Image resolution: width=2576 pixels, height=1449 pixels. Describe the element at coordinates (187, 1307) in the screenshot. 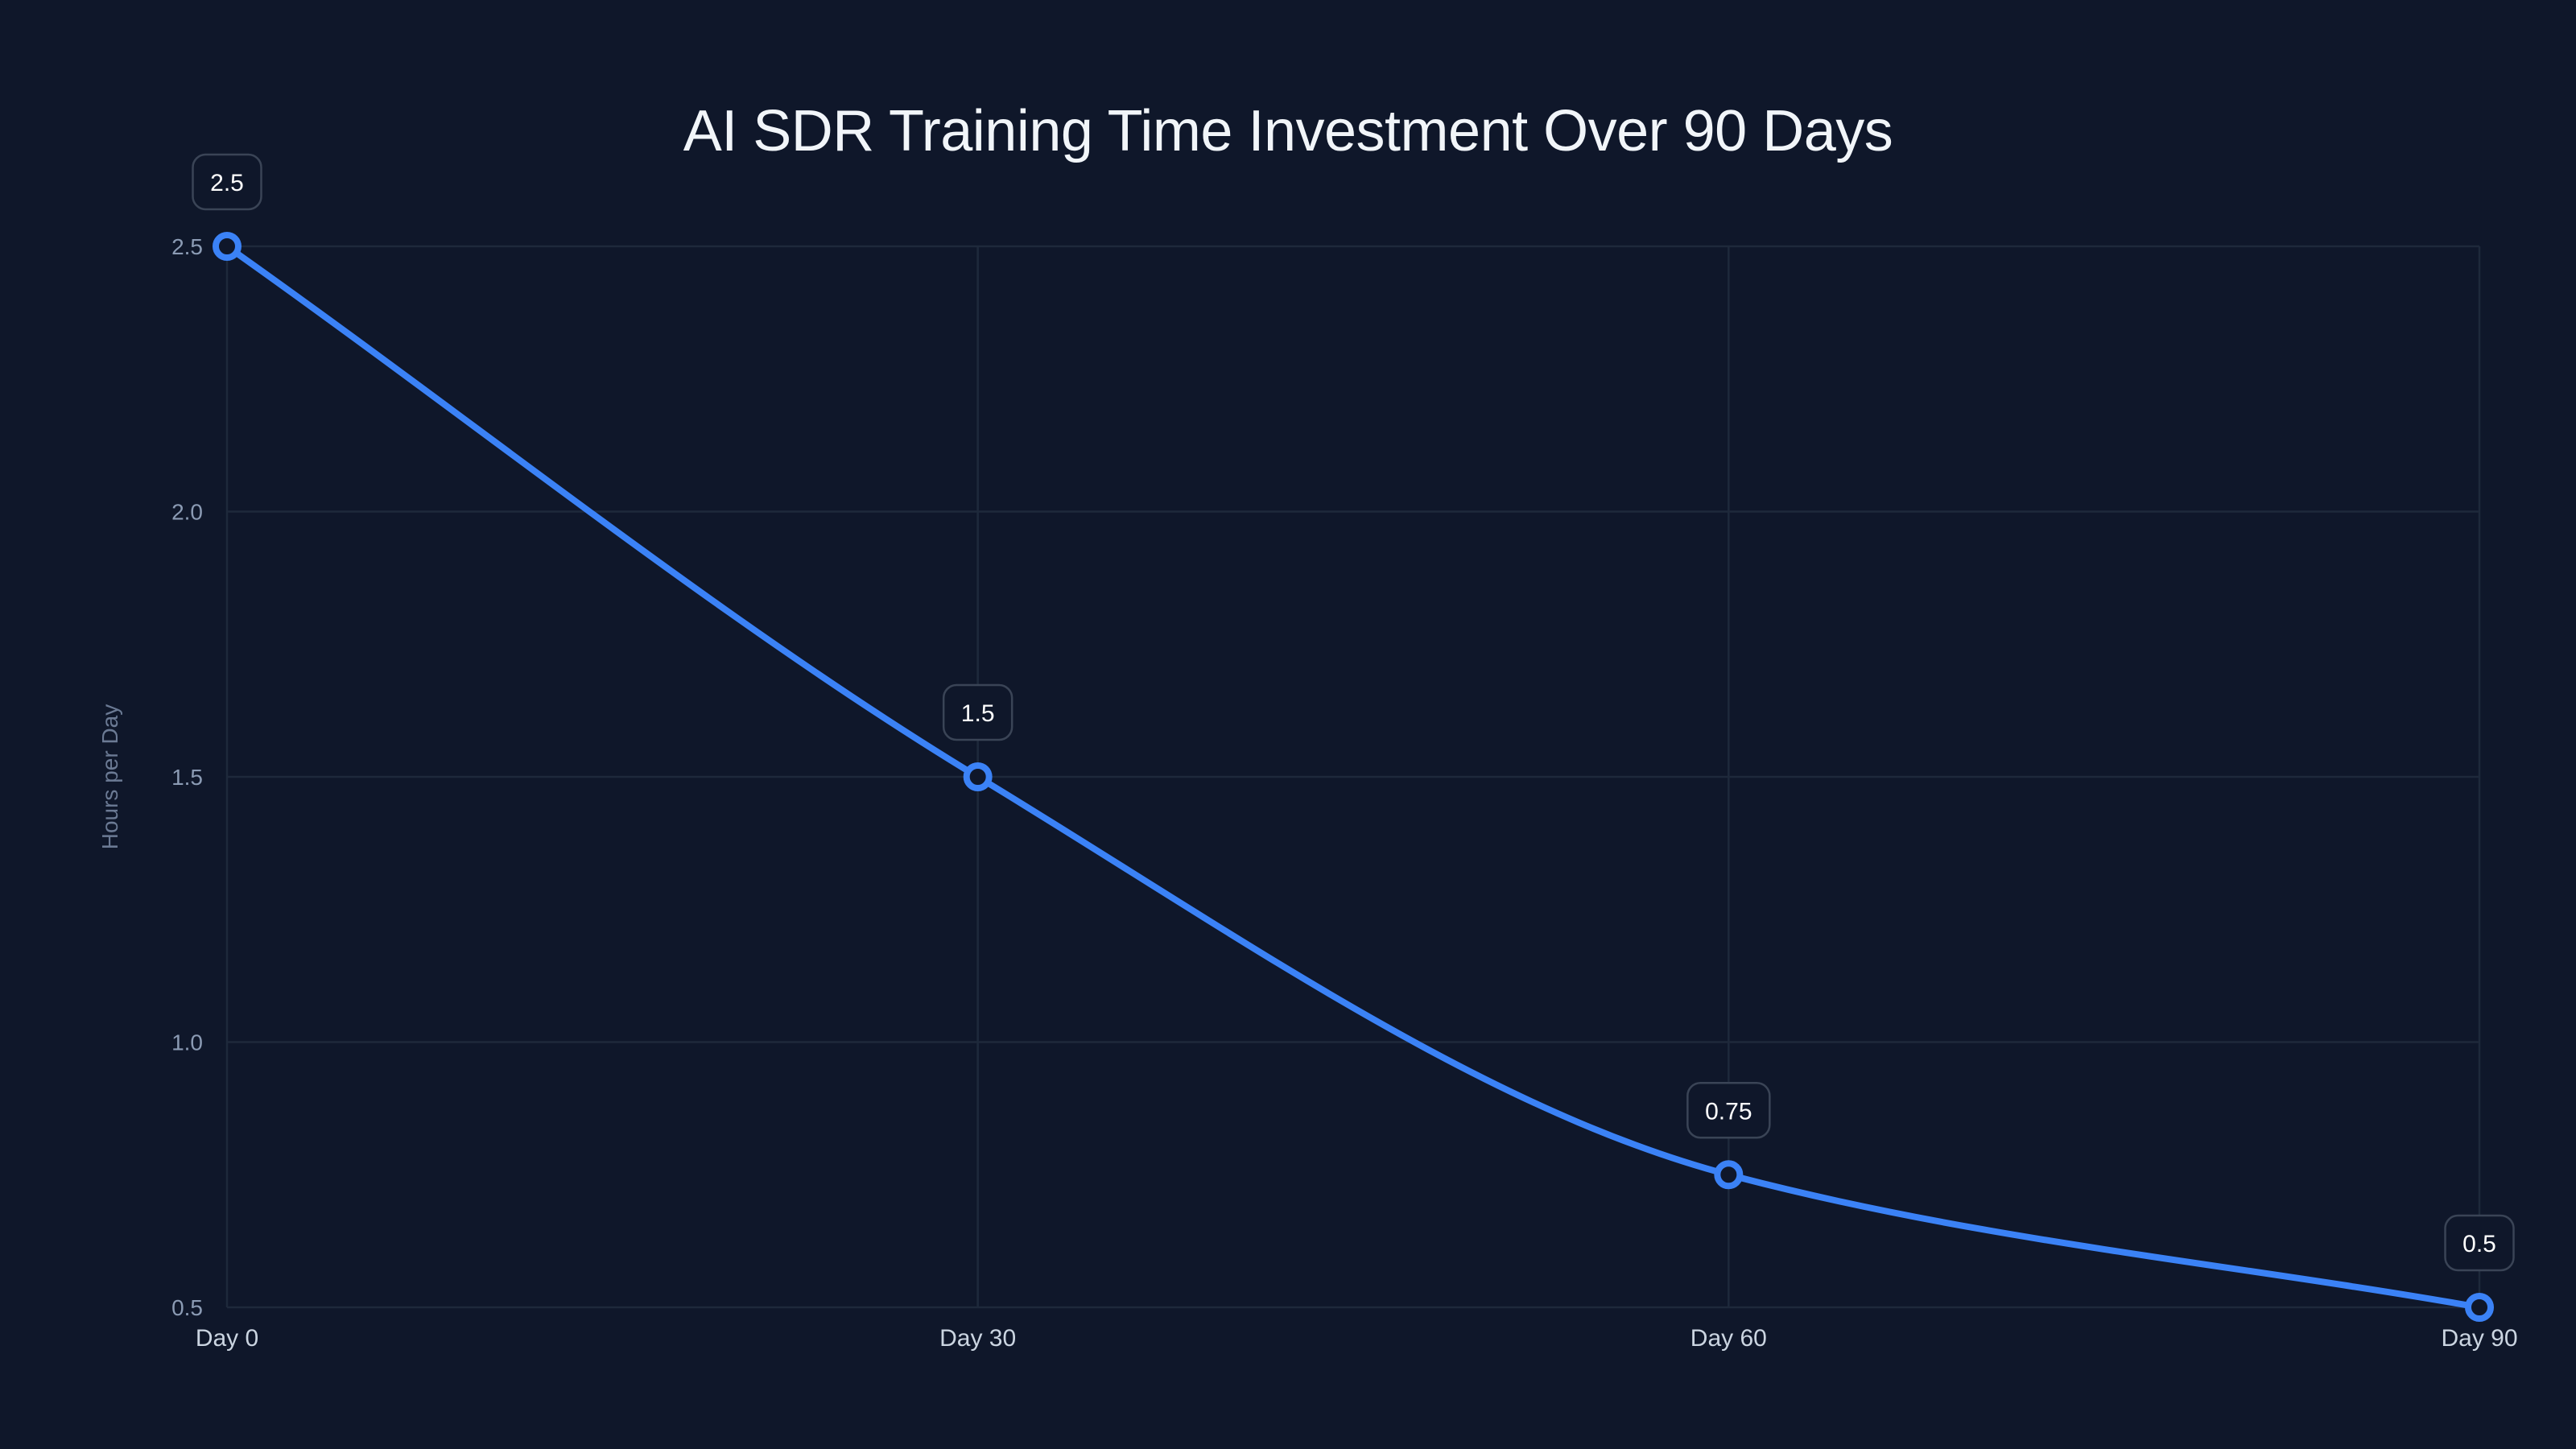

I see `y-tick-label: 0.5` at that location.